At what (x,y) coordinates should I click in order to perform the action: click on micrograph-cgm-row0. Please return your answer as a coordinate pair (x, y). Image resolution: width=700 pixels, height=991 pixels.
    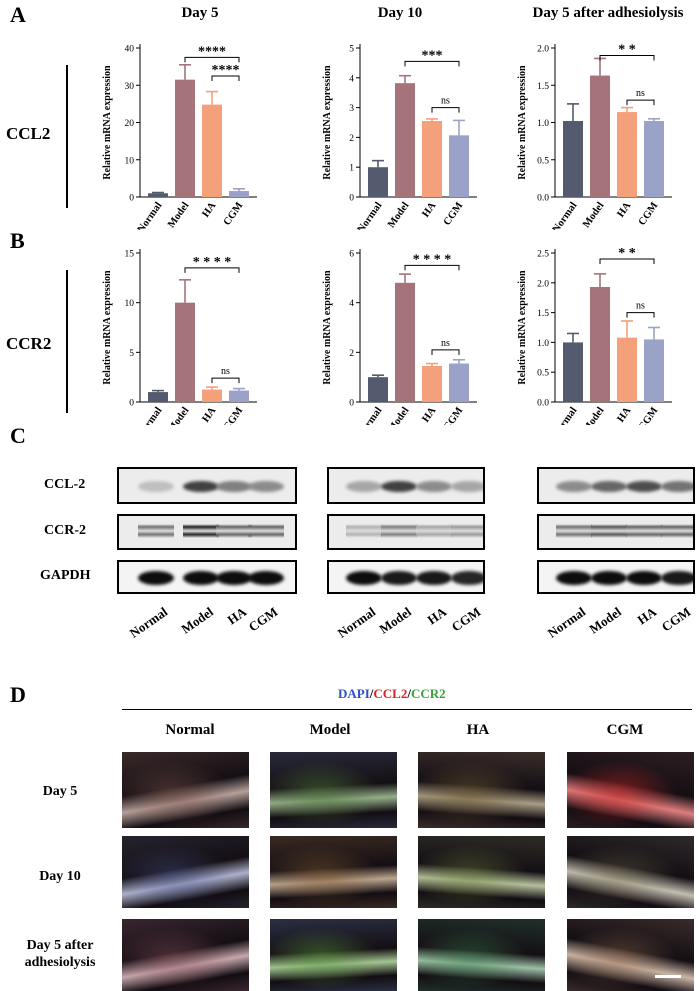
    Looking at the image, I should click on (630, 790).